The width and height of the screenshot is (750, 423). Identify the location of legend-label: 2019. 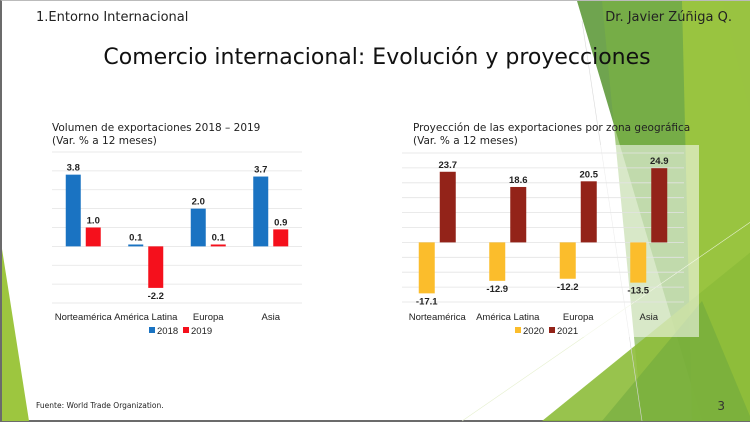
(201, 331).